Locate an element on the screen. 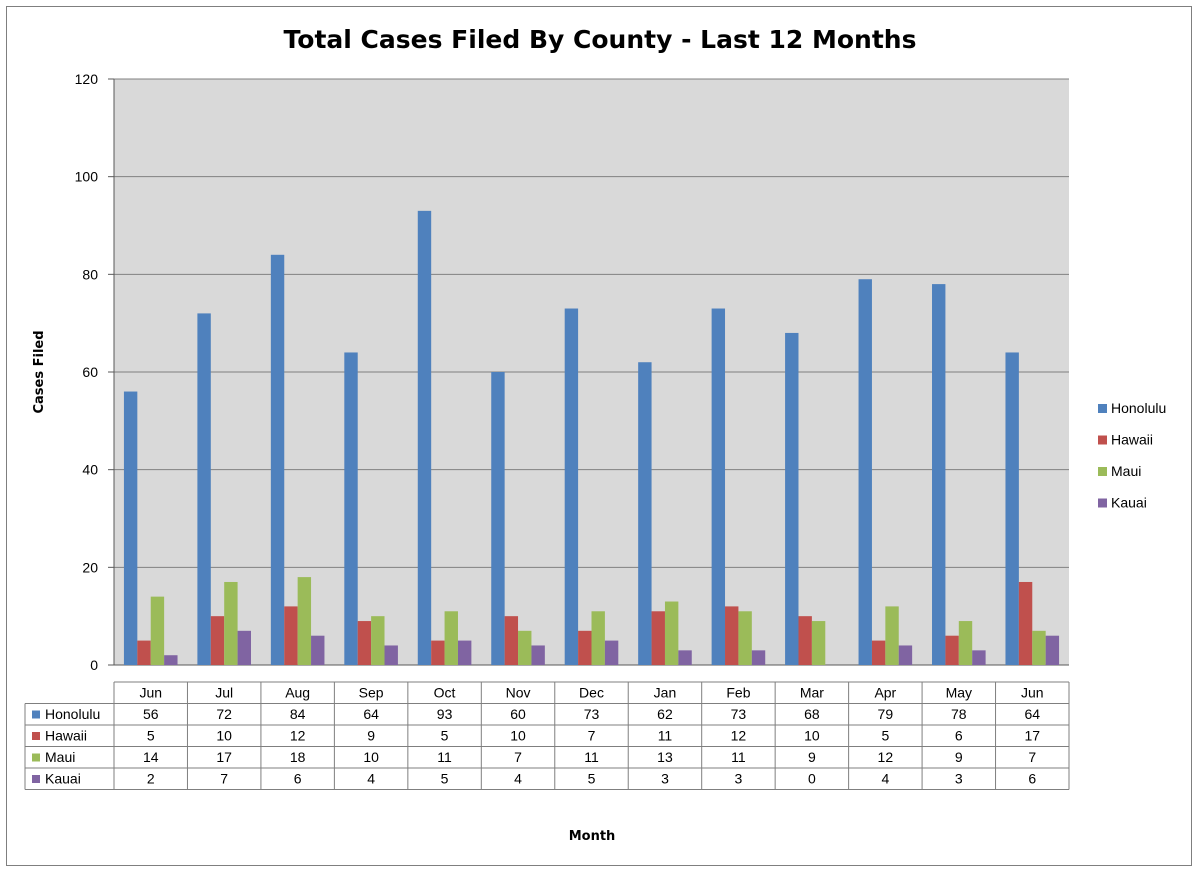  x-tick-label: Aug is located at coordinates (297, 693).